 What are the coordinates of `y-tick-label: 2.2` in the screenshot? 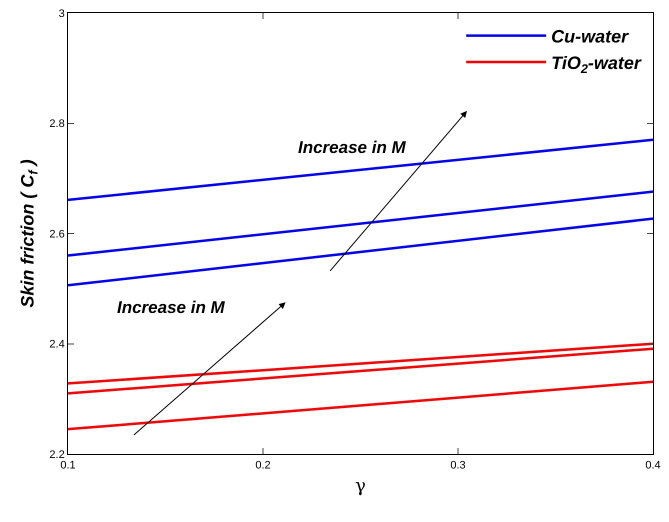 It's located at (57, 454).